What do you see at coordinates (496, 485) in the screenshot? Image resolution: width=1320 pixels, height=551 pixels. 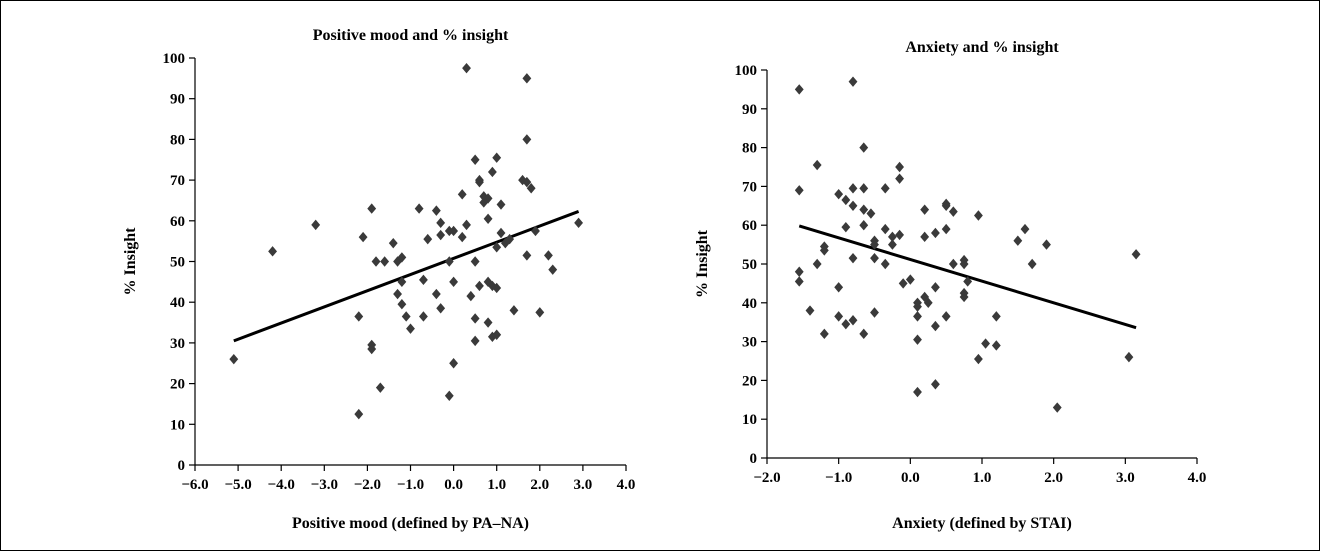 I see `x-tick-label: 1.0` at bounding box center [496, 485].